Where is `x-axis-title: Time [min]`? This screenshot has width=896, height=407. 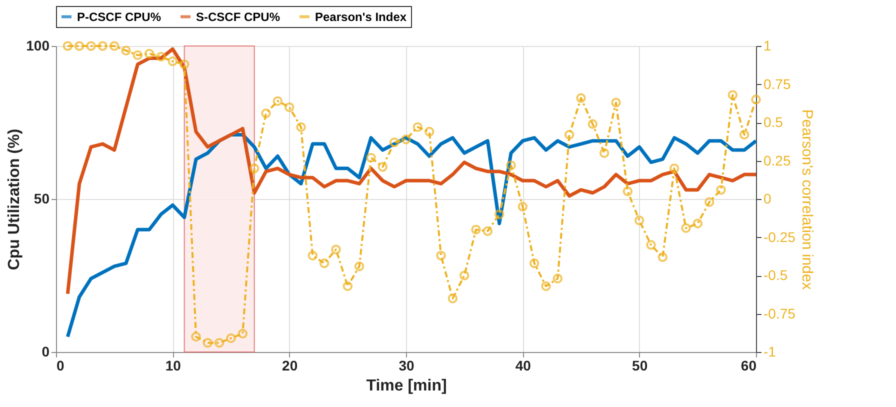 x-axis-title: Time [min] is located at coordinates (406, 386).